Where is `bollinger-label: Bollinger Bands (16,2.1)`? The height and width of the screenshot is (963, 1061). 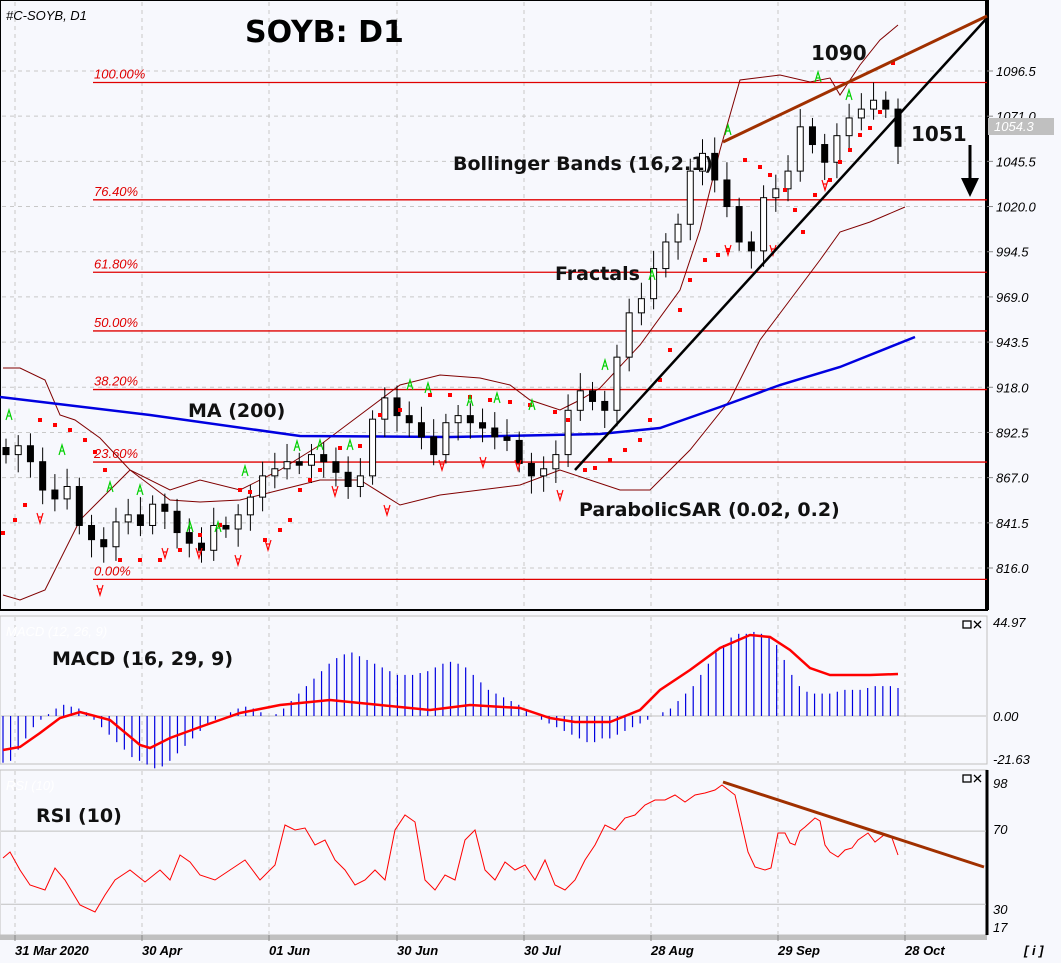
bollinger-label: Bollinger Bands (16,2.1) is located at coordinates (583, 164).